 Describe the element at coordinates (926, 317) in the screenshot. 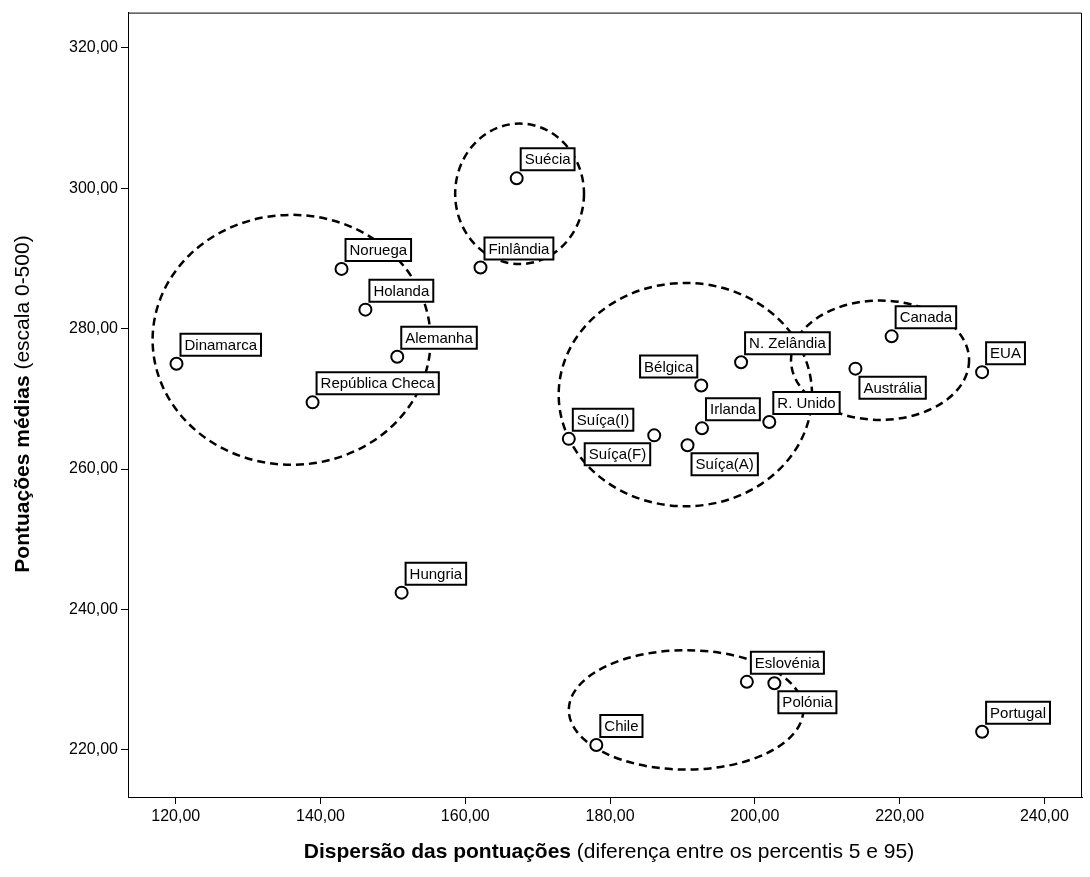

I see `annotation: Canada` at that location.